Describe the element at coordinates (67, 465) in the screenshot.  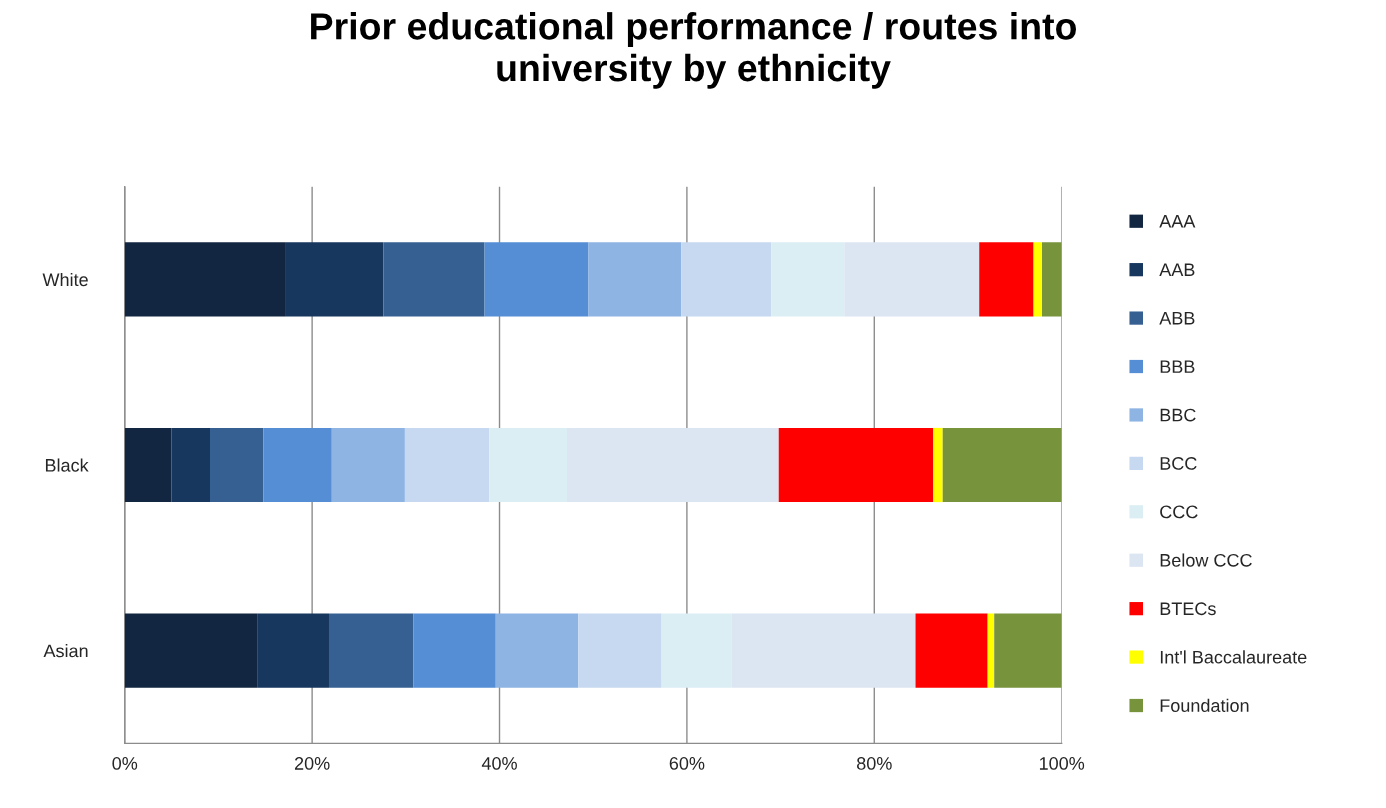
I see `y-tick-label: Black` at that location.